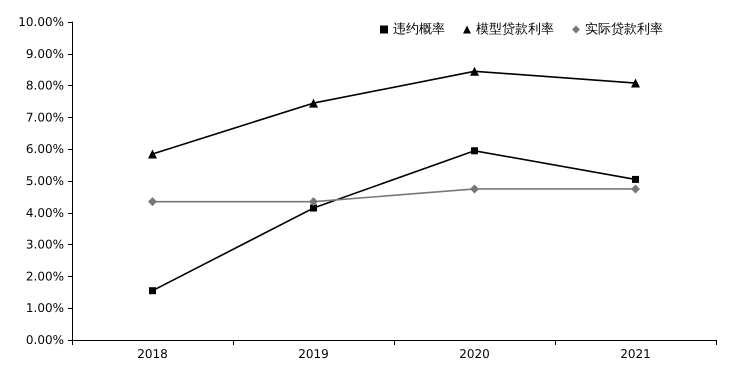 This screenshot has width=738, height=375. Describe the element at coordinates (624, 29) in the screenshot. I see `legend-label: 实际贷款利率` at that location.